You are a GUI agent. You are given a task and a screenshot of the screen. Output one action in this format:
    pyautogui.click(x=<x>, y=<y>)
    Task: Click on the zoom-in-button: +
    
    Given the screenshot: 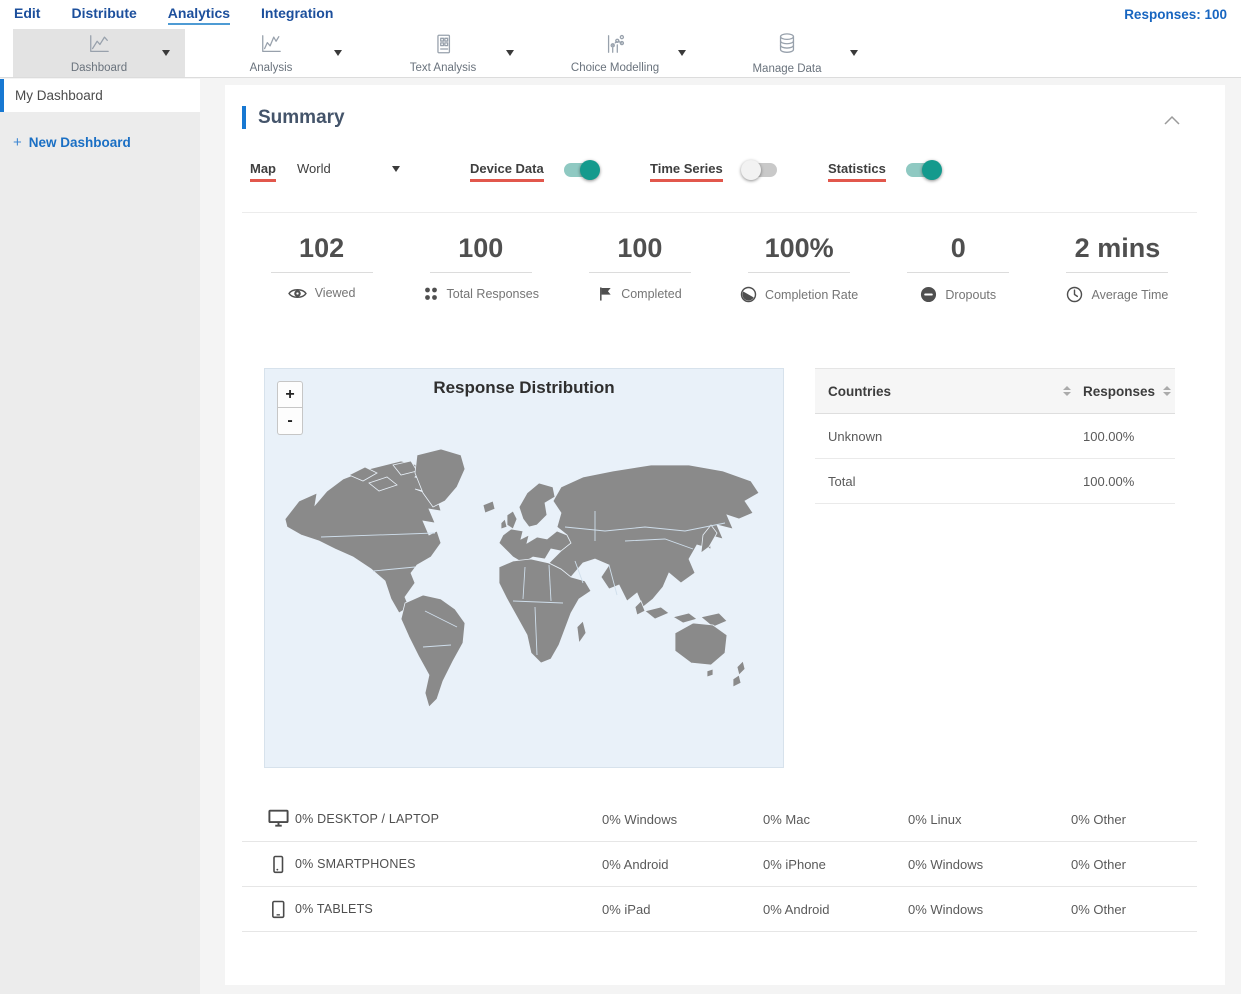 What is the action you would take?
    pyautogui.click(x=290, y=394)
    